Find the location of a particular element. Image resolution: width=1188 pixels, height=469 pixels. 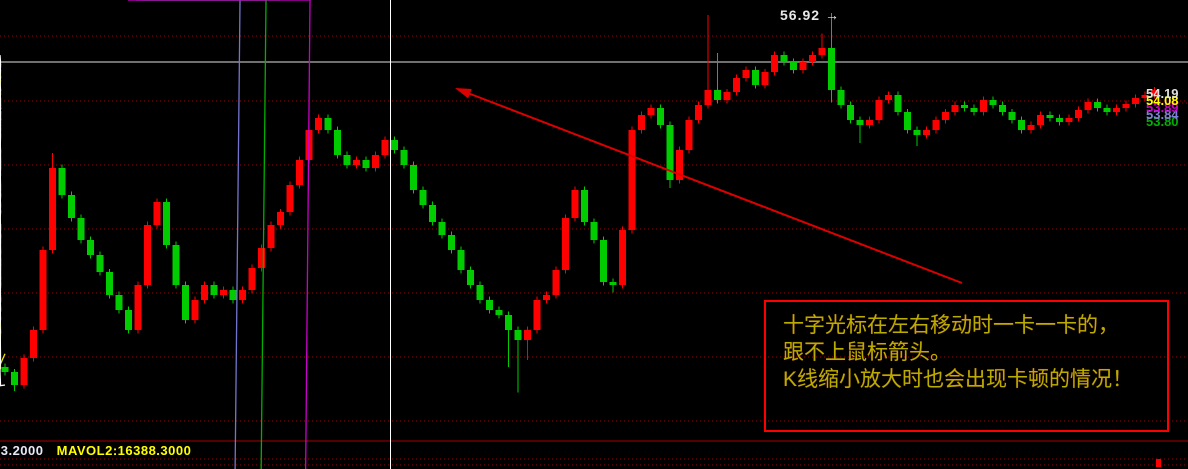

ma-fast-white is located at coordinates (3, 221).